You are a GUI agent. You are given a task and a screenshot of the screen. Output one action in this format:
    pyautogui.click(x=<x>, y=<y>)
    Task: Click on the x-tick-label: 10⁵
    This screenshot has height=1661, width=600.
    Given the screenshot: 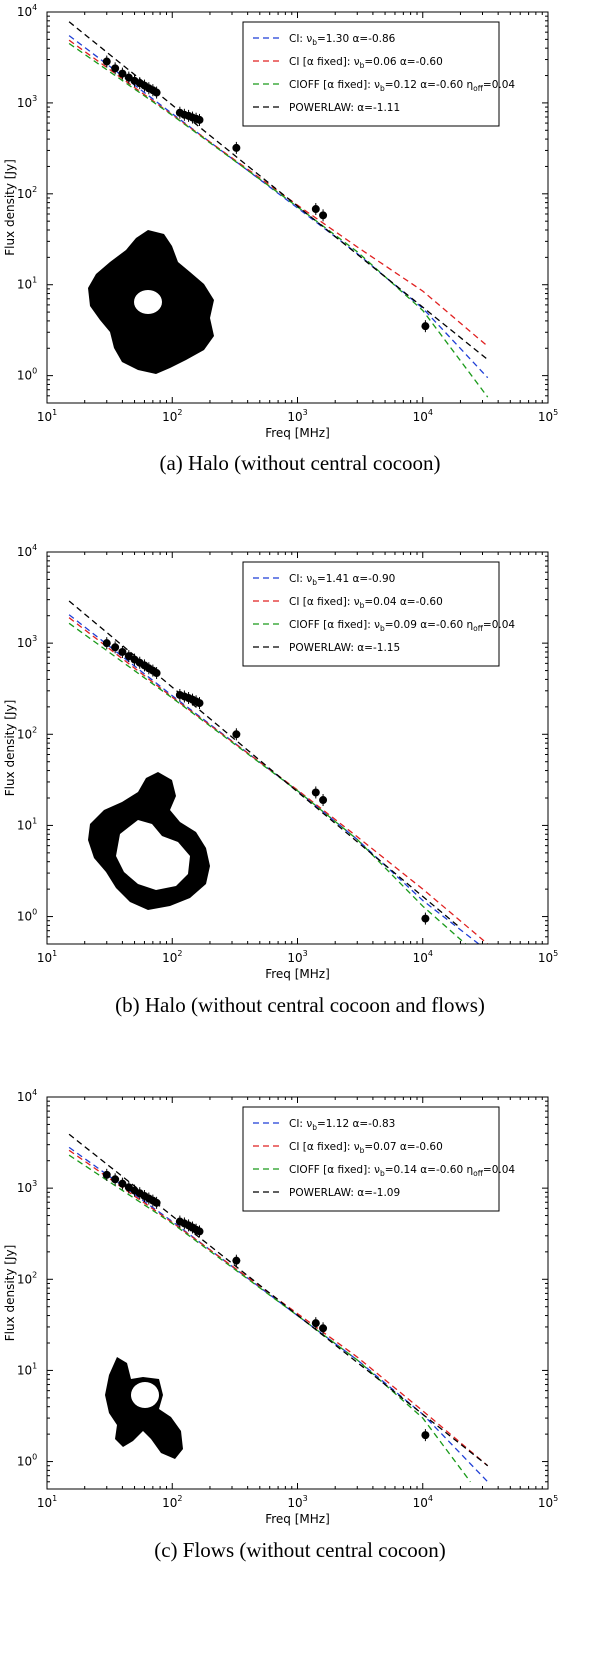 What is the action you would take?
    pyautogui.click(x=548, y=1502)
    